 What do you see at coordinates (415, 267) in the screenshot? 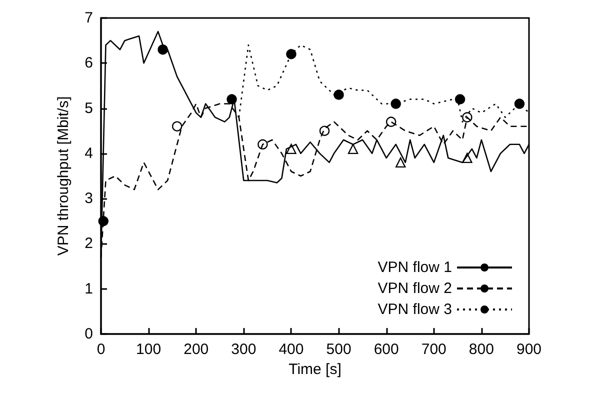
I see `legend-label: VPN flow 1` at bounding box center [415, 267].